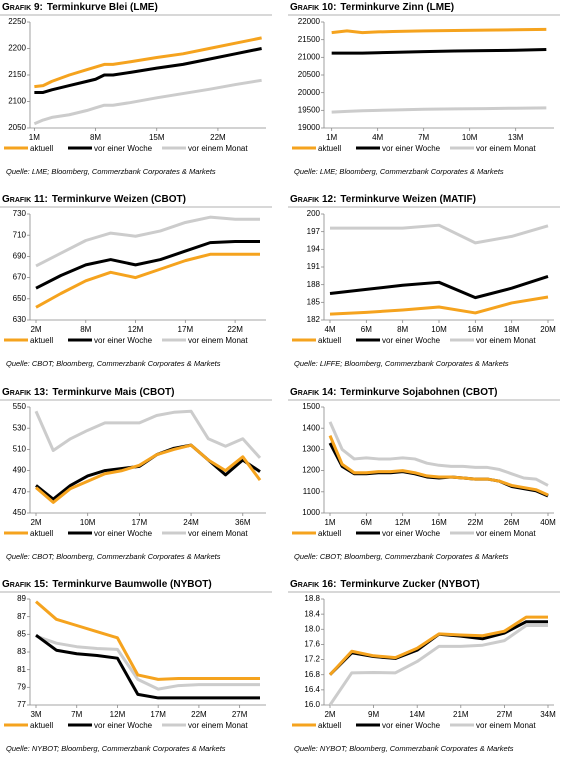 Image resolution: width=561 pixels, height=762 pixels. What do you see at coordinates (312, 689) in the screenshot?
I see `y-tick-label: 16.4` at bounding box center [312, 689].